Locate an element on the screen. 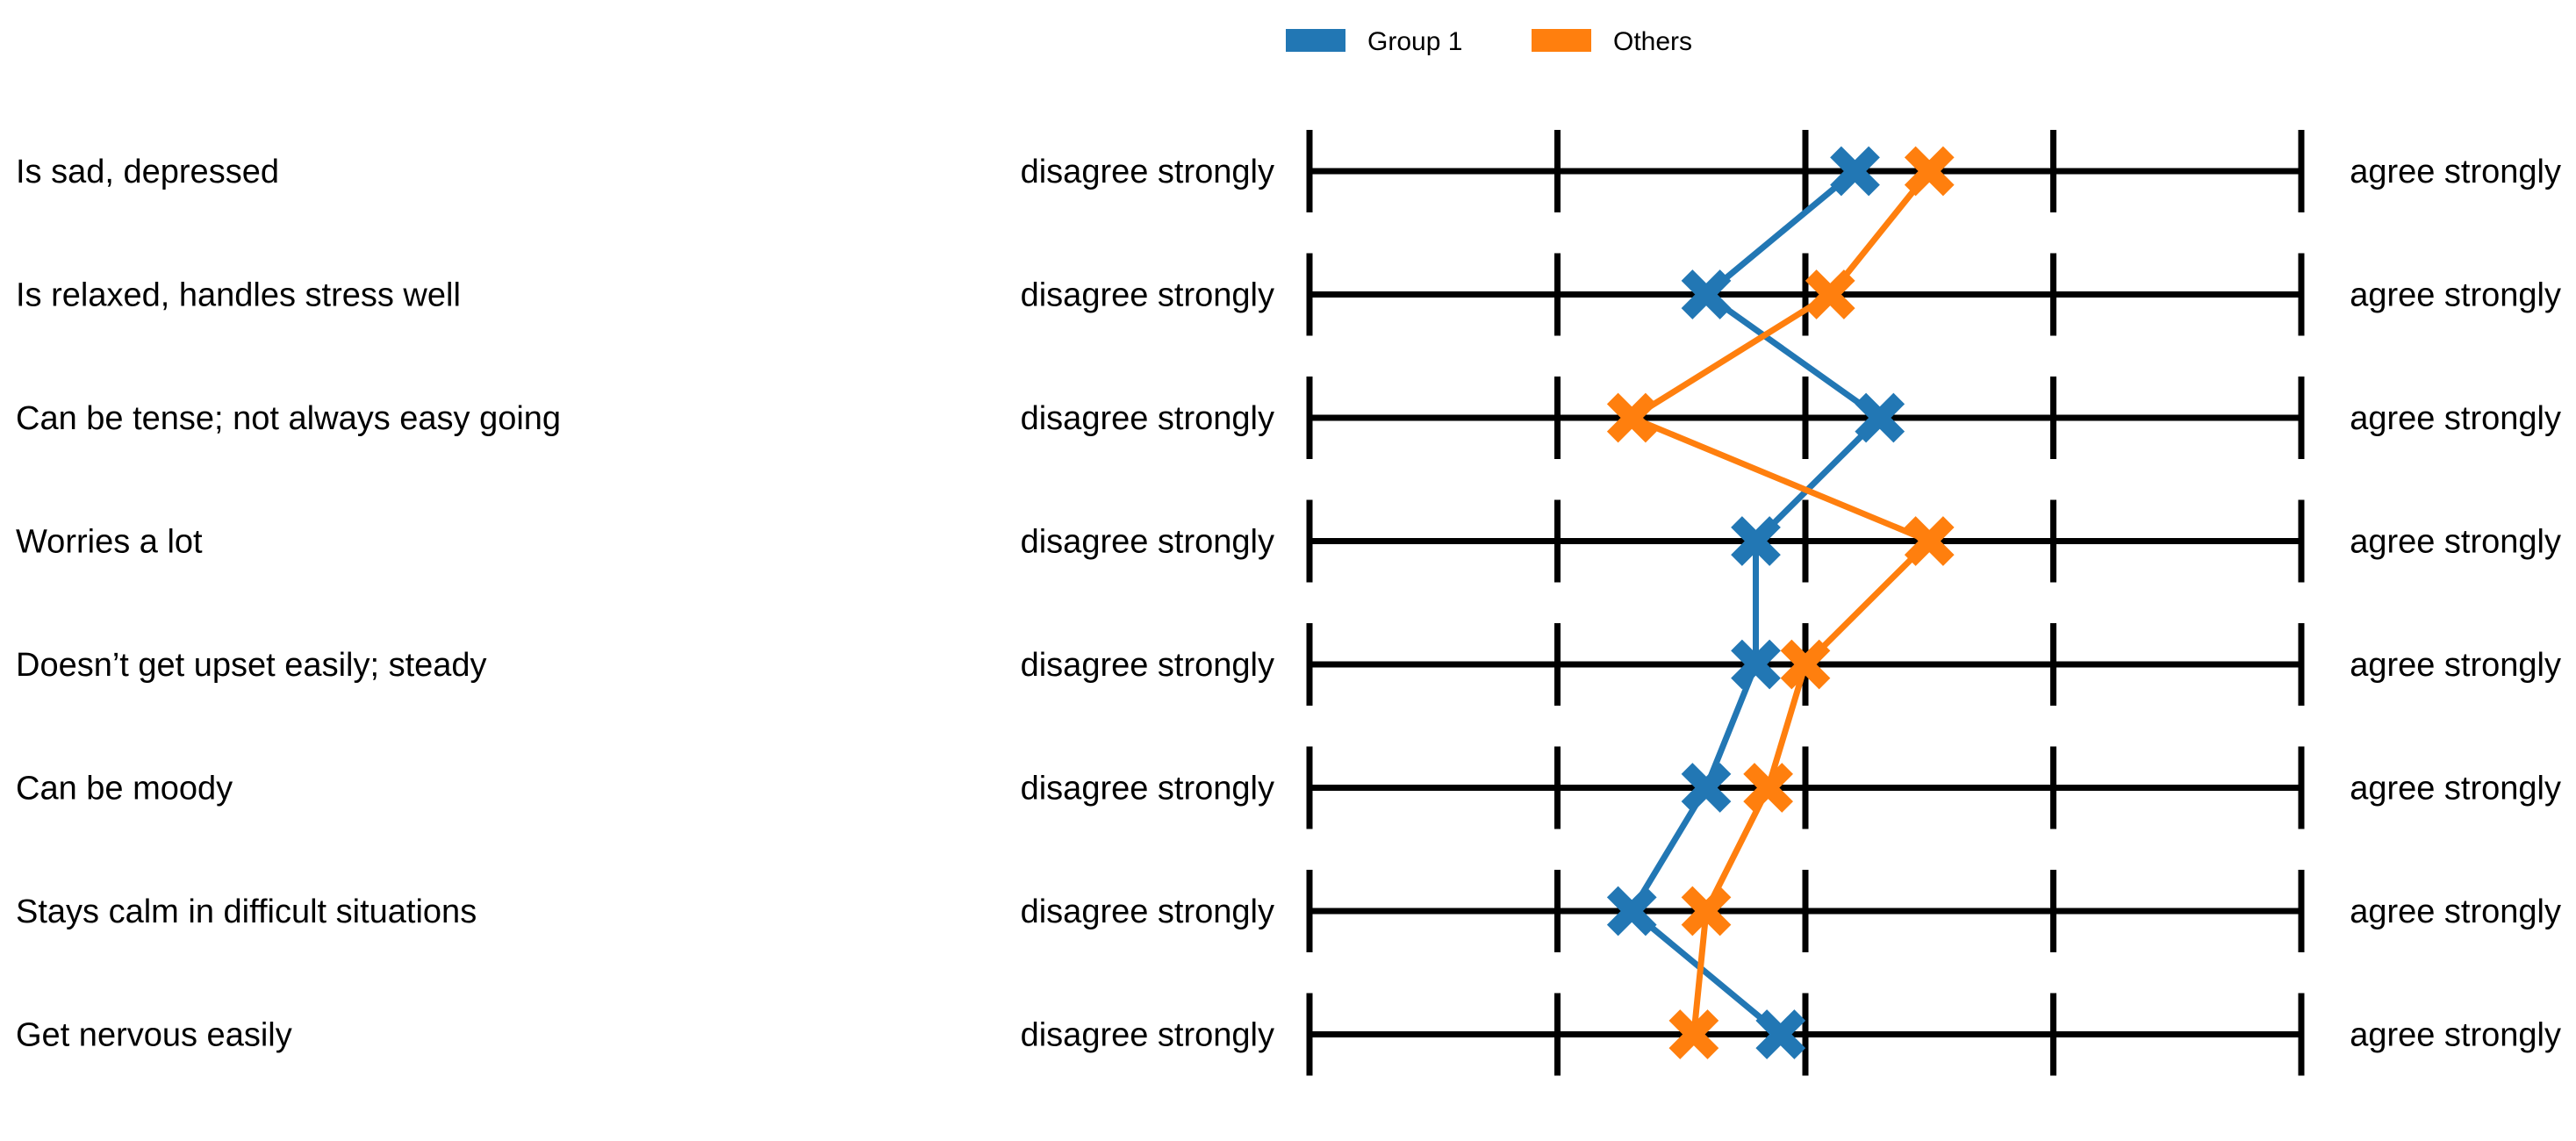 The height and width of the screenshot is (1141, 2576). item-label: Stays calm in difficult situations is located at coordinates (247, 911).